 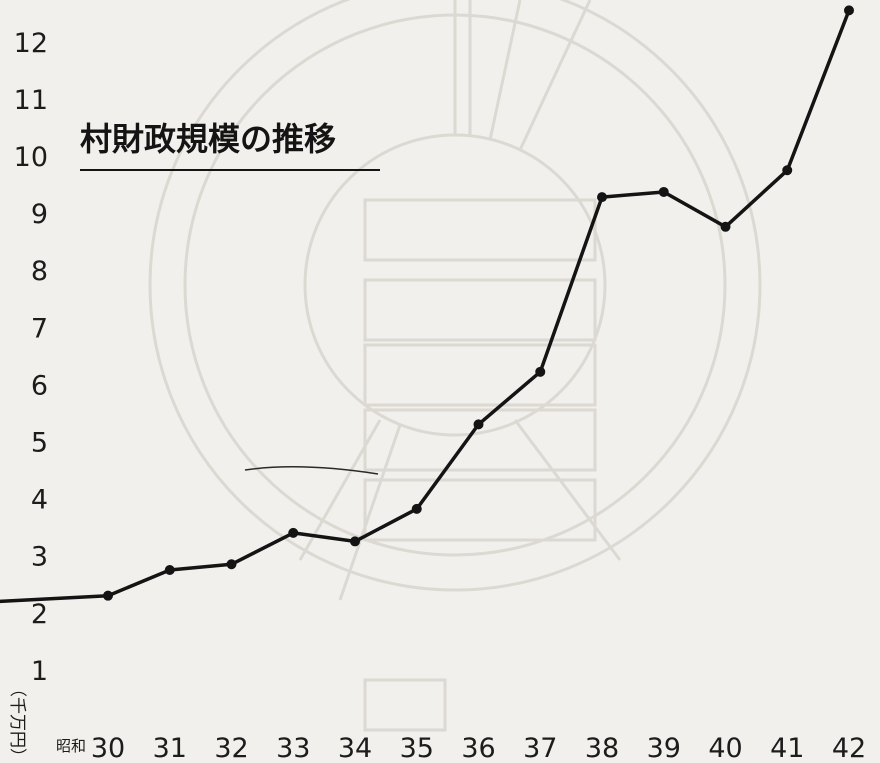 What do you see at coordinates (31, 100) in the screenshot?
I see `y-tick-label: 11` at bounding box center [31, 100].